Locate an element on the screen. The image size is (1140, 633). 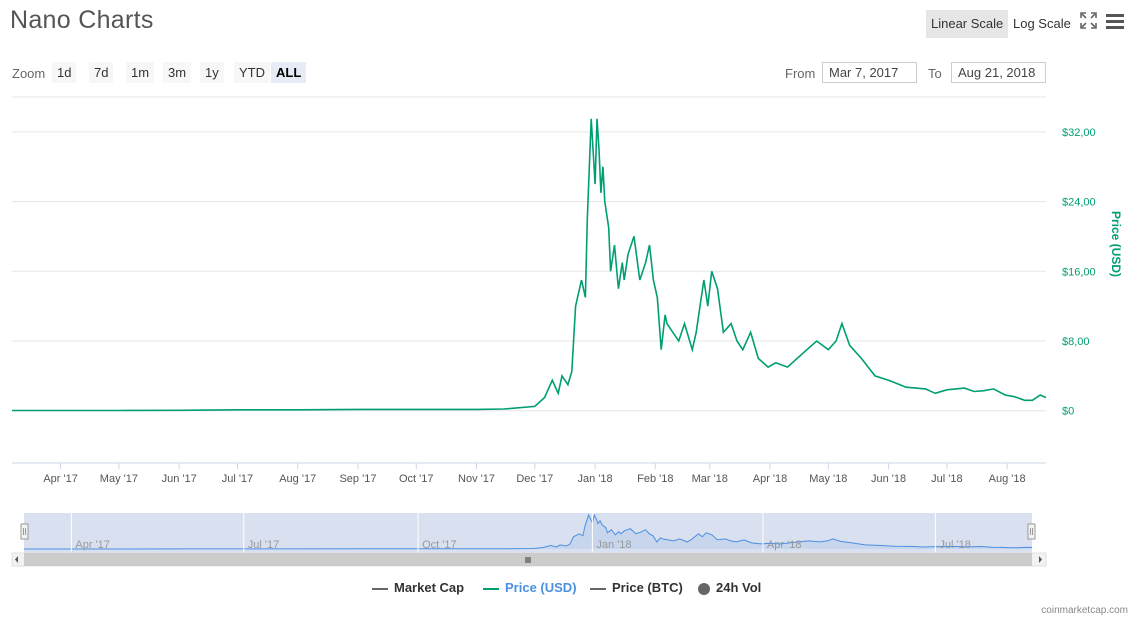
navigator-tick-label: Apr '18 is located at coordinates (784, 545).